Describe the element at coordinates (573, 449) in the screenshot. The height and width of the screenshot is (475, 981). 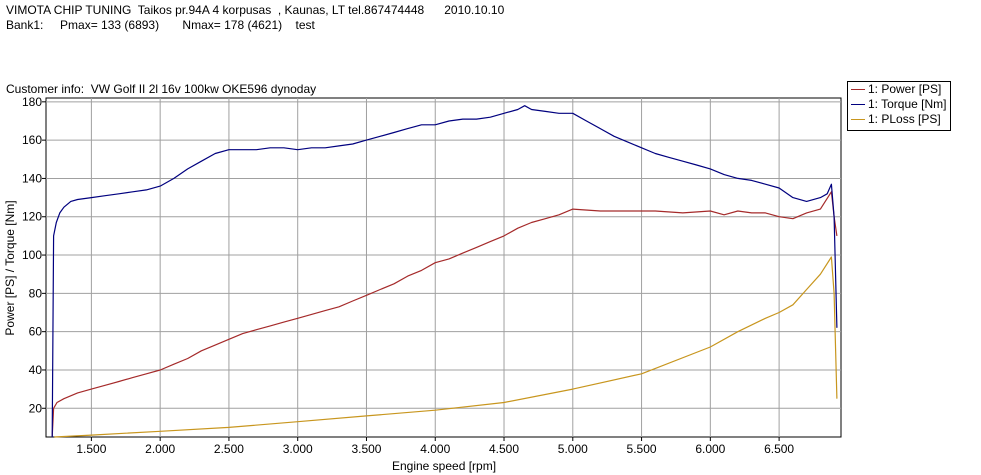
I see `x-tick-label: 5.000` at that location.